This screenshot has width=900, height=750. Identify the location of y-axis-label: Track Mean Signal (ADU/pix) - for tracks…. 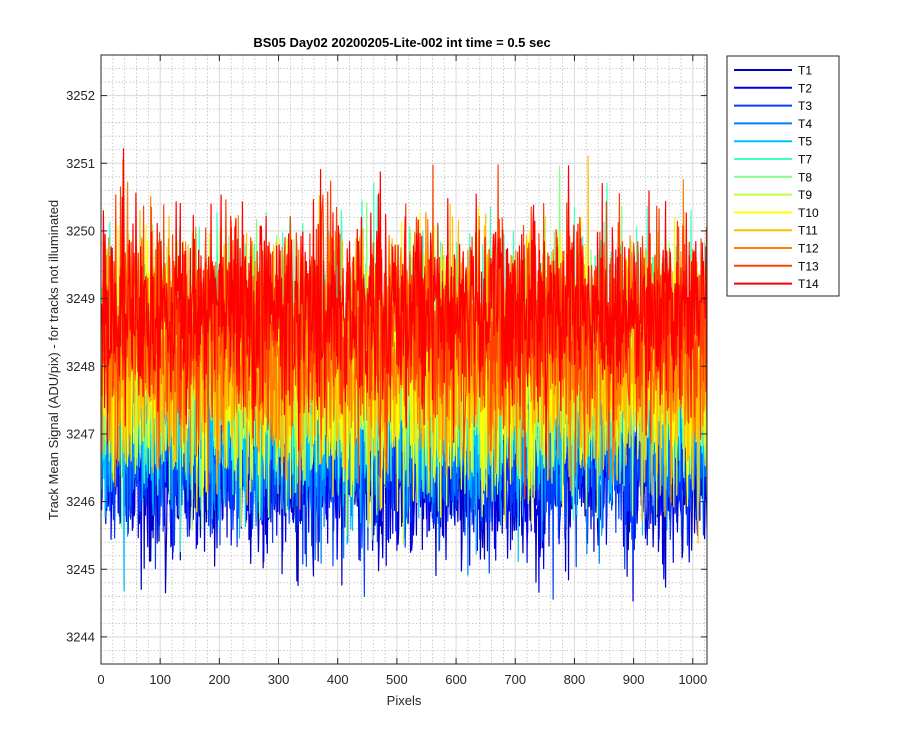
(53, 360).